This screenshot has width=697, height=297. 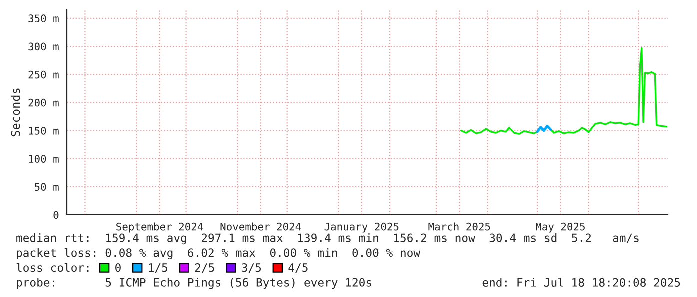 What do you see at coordinates (581, 282) in the screenshot?
I see `text: end: Fri Jul 18 18:20:08 2025` at bounding box center [581, 282].